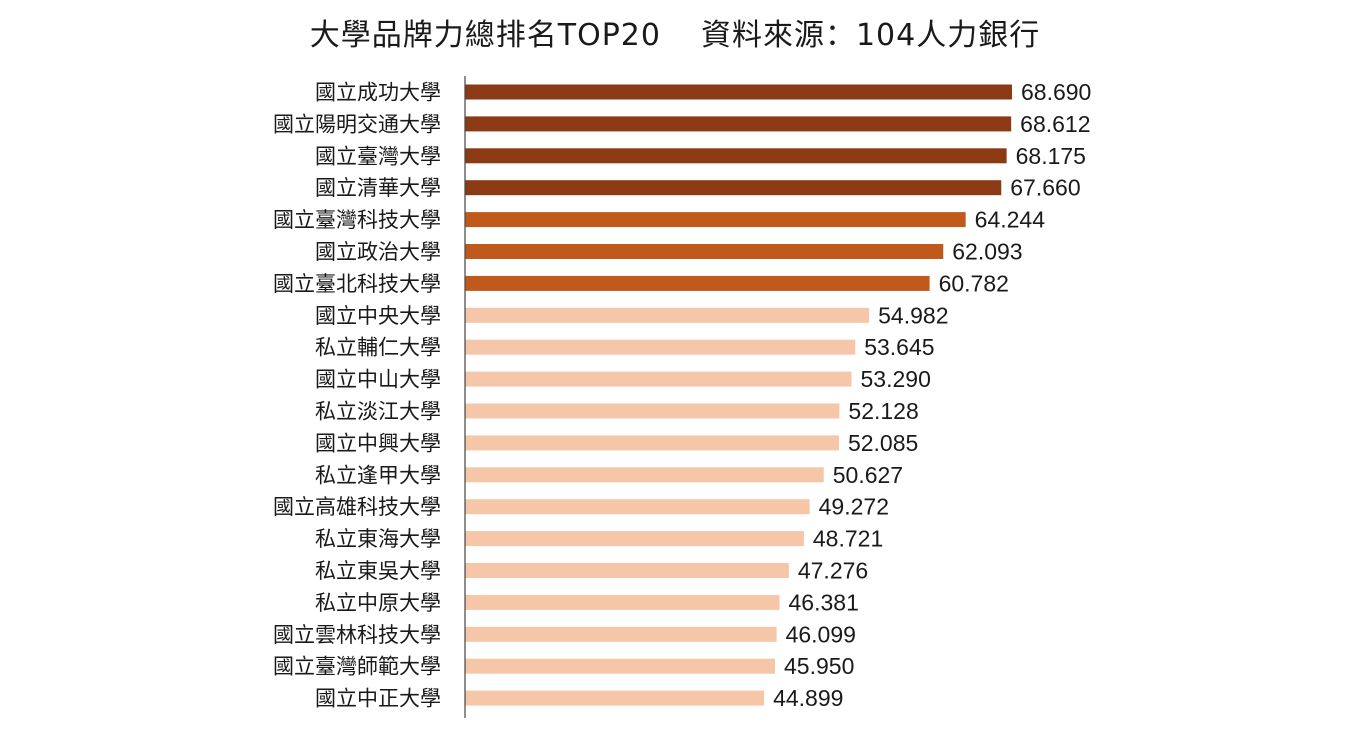 The width and height of the screenshot is (1350, 733). I want to click on value-label-20: 44.899, so click(808, 698).